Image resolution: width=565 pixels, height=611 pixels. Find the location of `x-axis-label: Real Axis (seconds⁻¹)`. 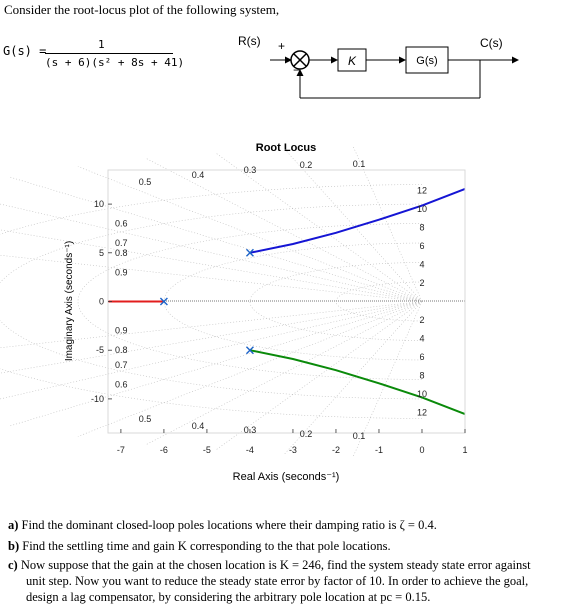

x-axis-label: Real Axis (seconds⁻¹) is located at coordinates (286, 477).